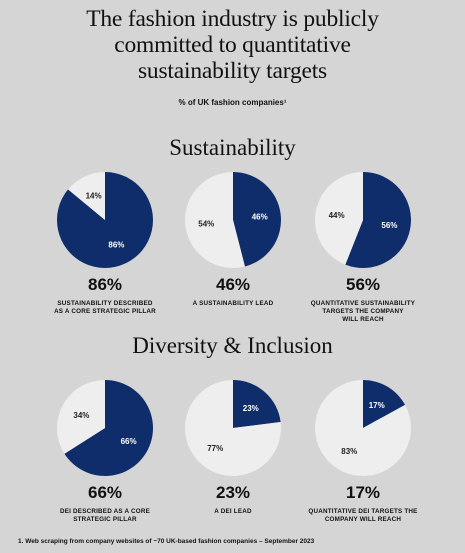 The width and height of the screenshot is (465, 553). I want to click on headline-value: 86%, so click(105, 284).